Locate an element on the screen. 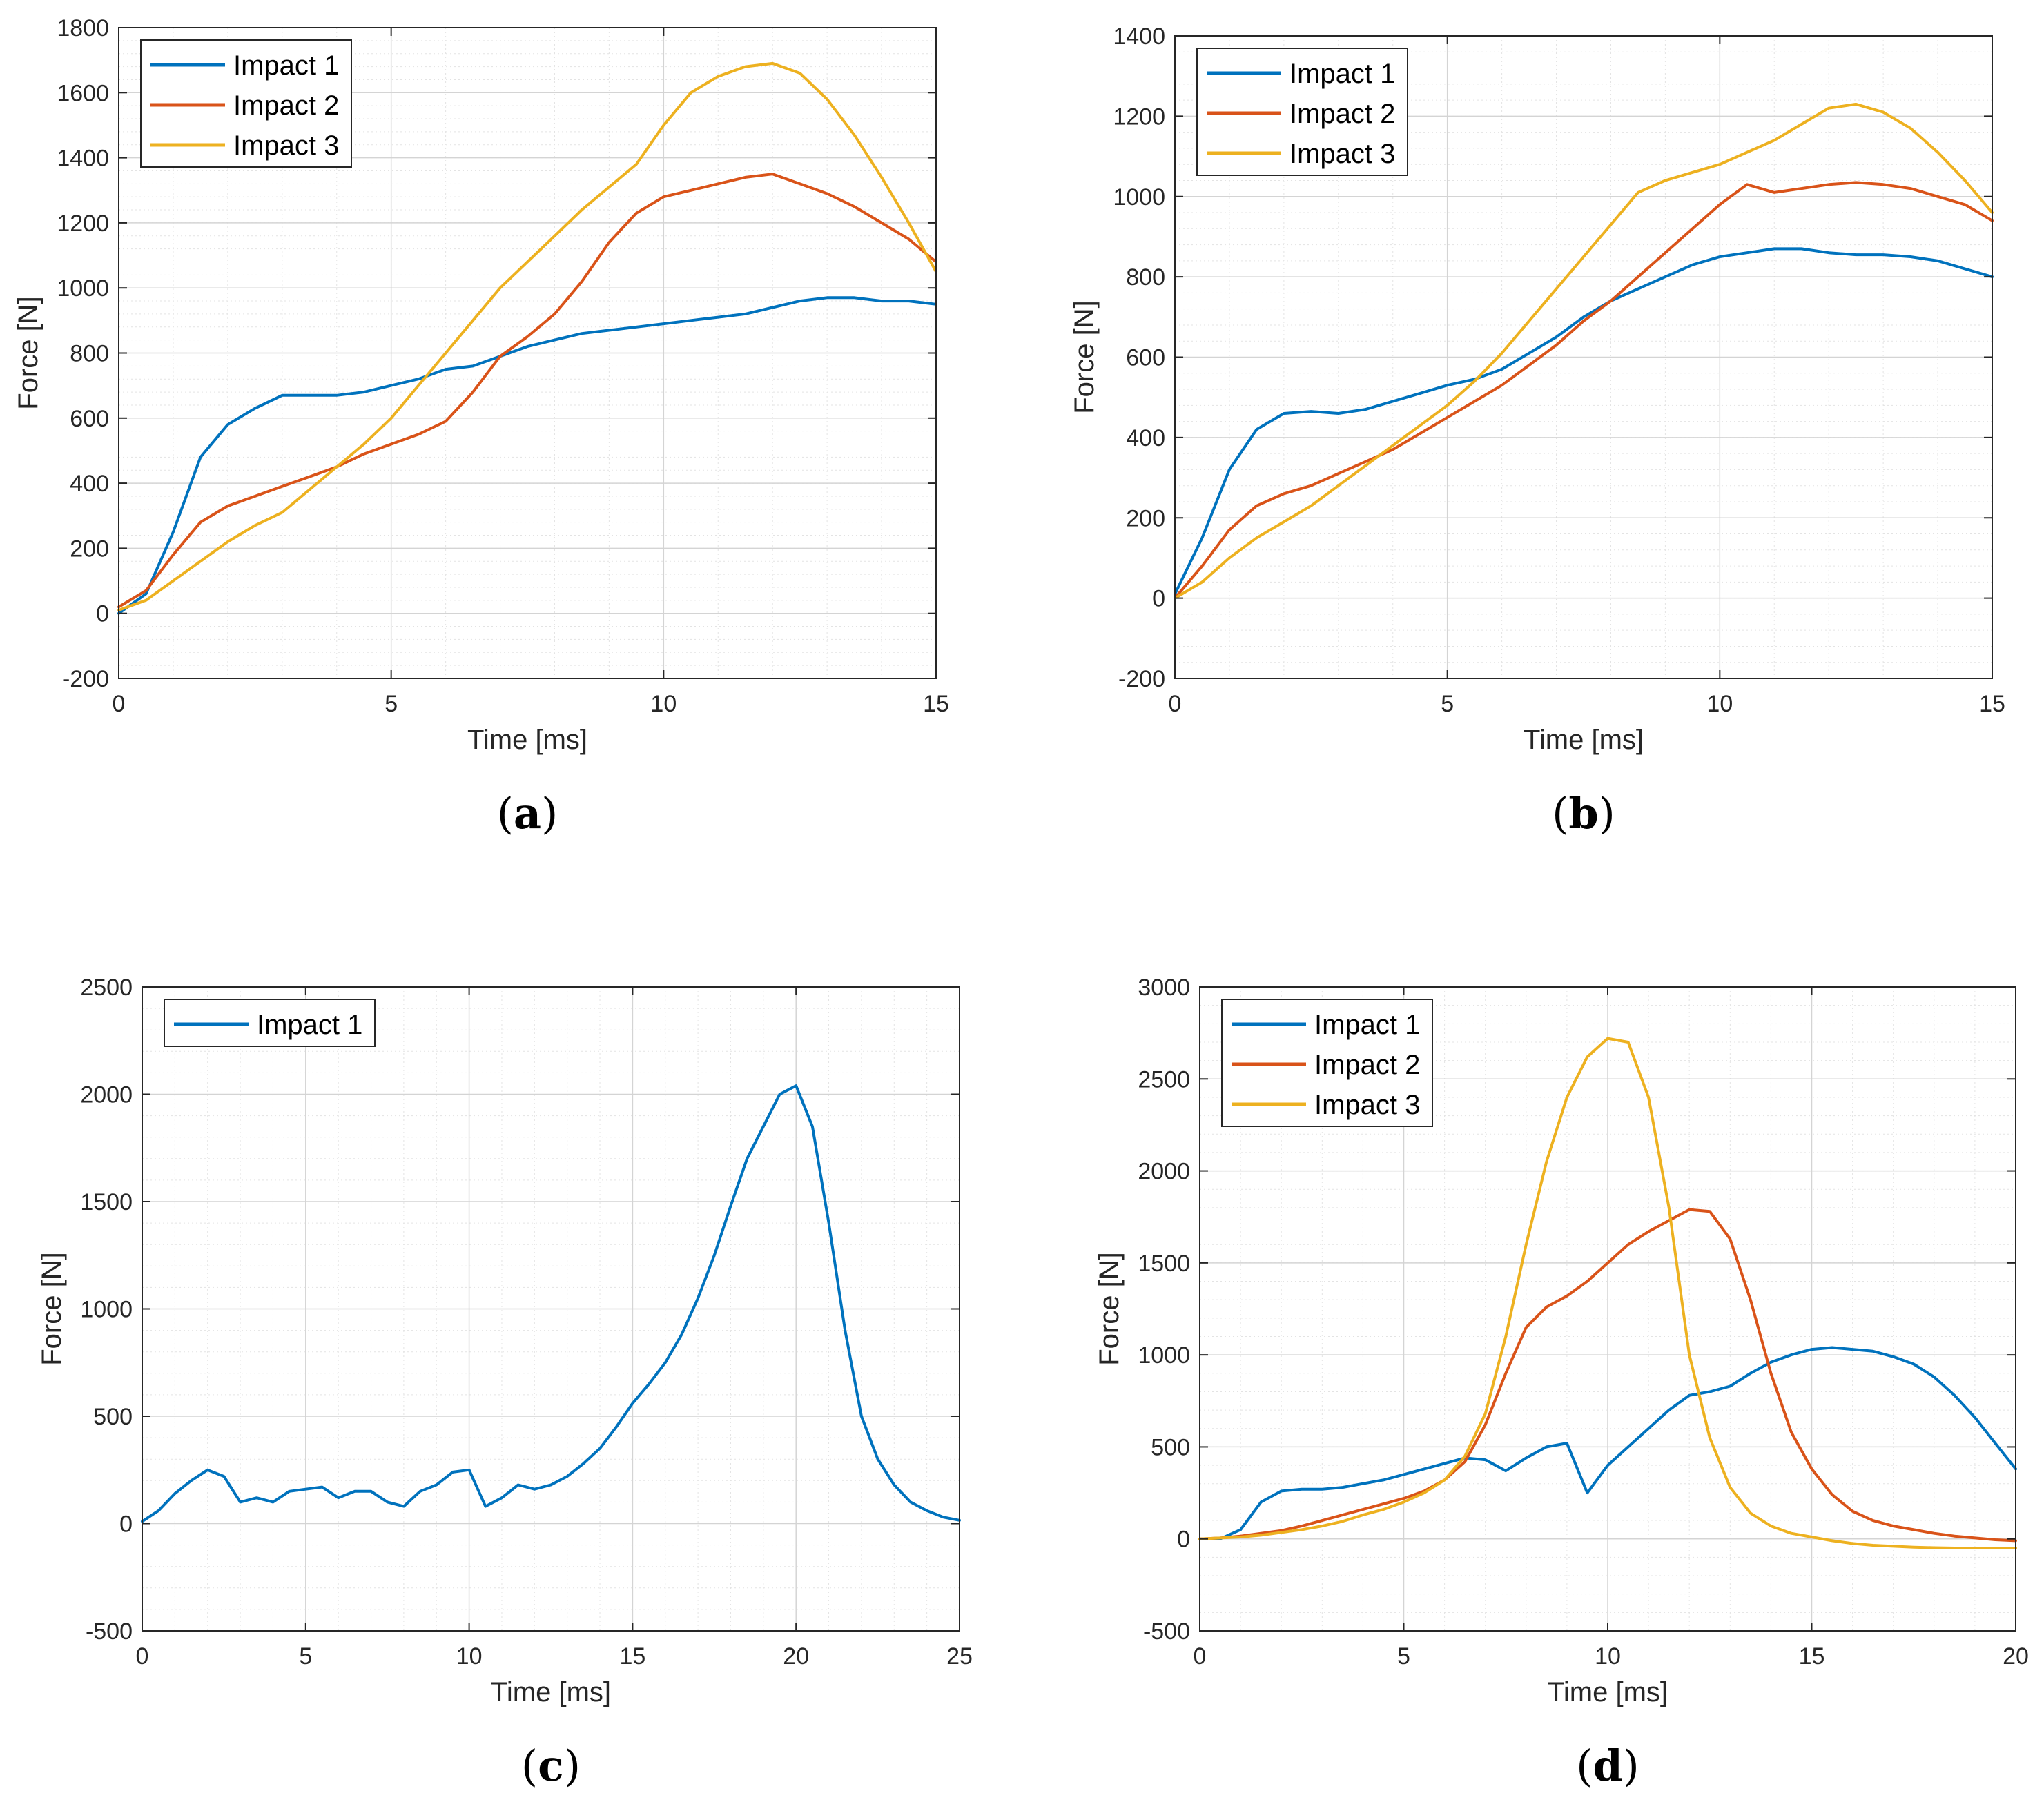 The width and height of the screenshot is (2044, 1811). panel-label: (d) is located at coordinates (1607, 1766).